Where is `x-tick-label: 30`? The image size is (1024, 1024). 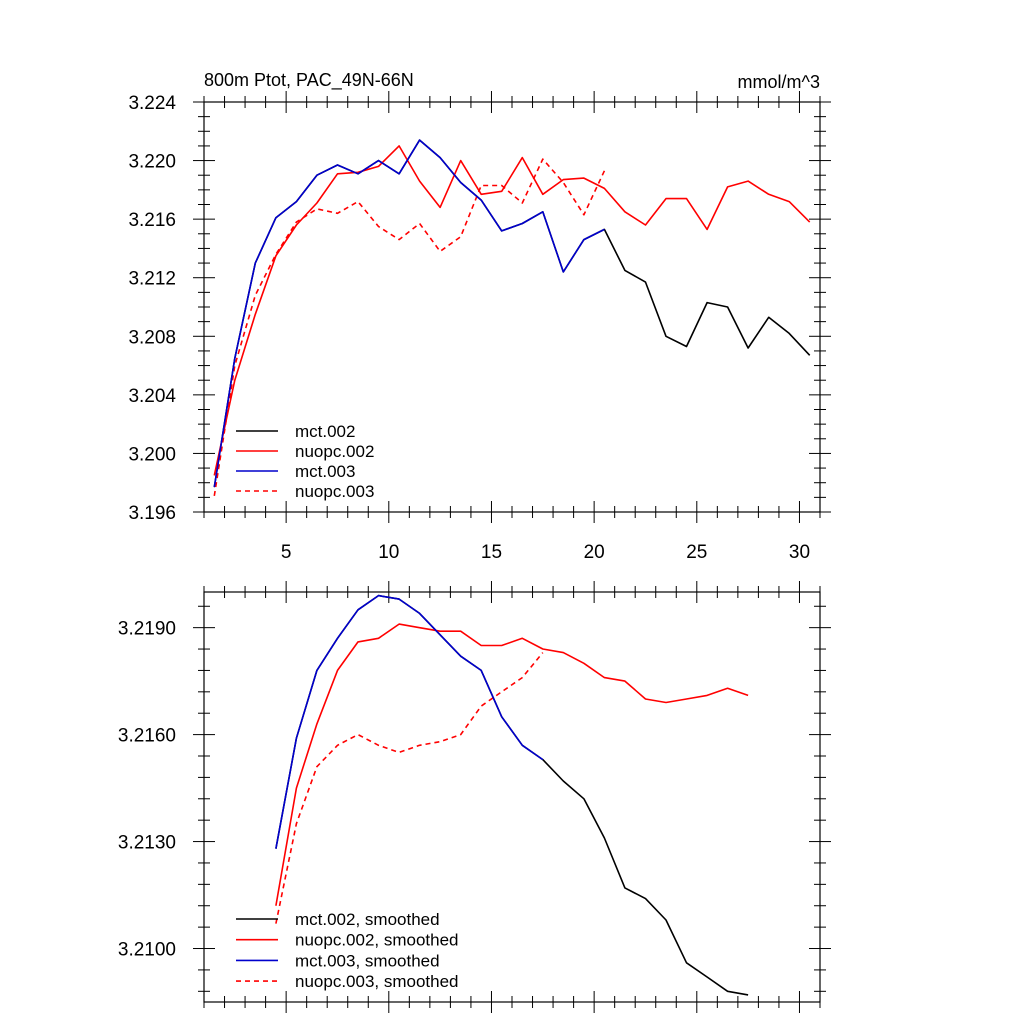
x-tick-label: 30 is located at coordinates (799, 552).